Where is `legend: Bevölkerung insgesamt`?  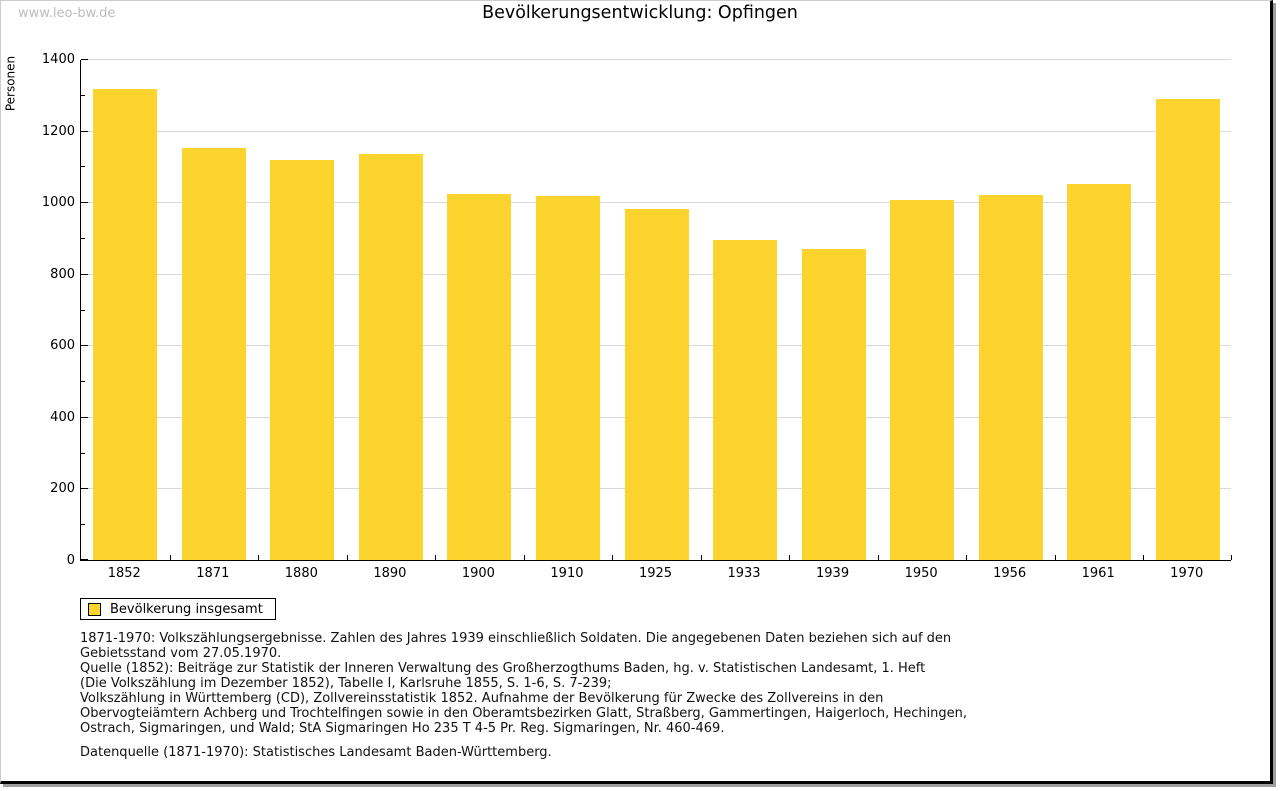 legend: Bevölkerung insgesamt is located at coordinates (178, 609).